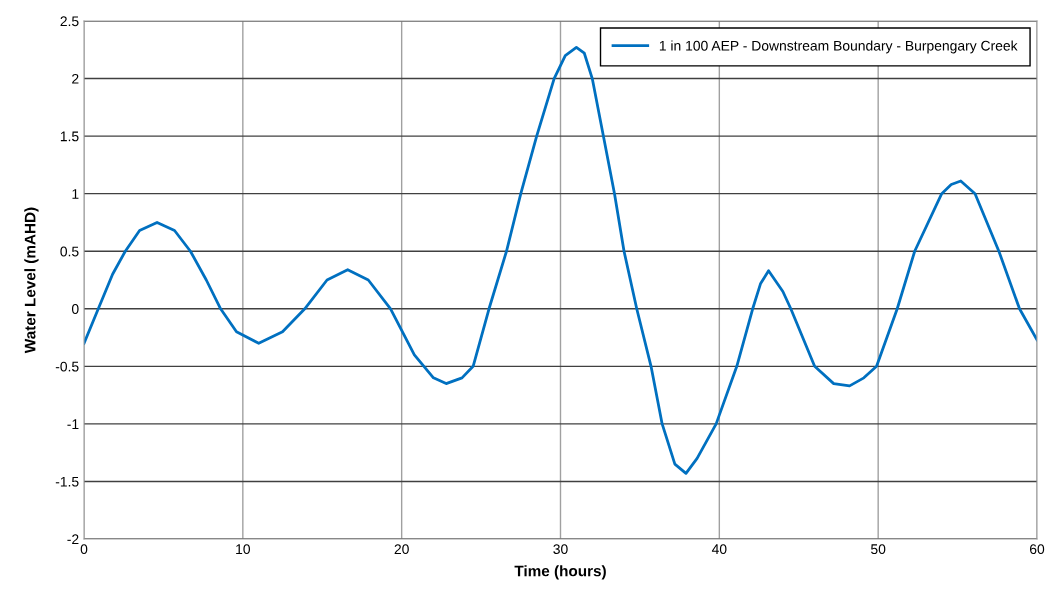 This screenshot has width=1046, height=592. I want to click on y-tick-label: 1, so click(75, 194).